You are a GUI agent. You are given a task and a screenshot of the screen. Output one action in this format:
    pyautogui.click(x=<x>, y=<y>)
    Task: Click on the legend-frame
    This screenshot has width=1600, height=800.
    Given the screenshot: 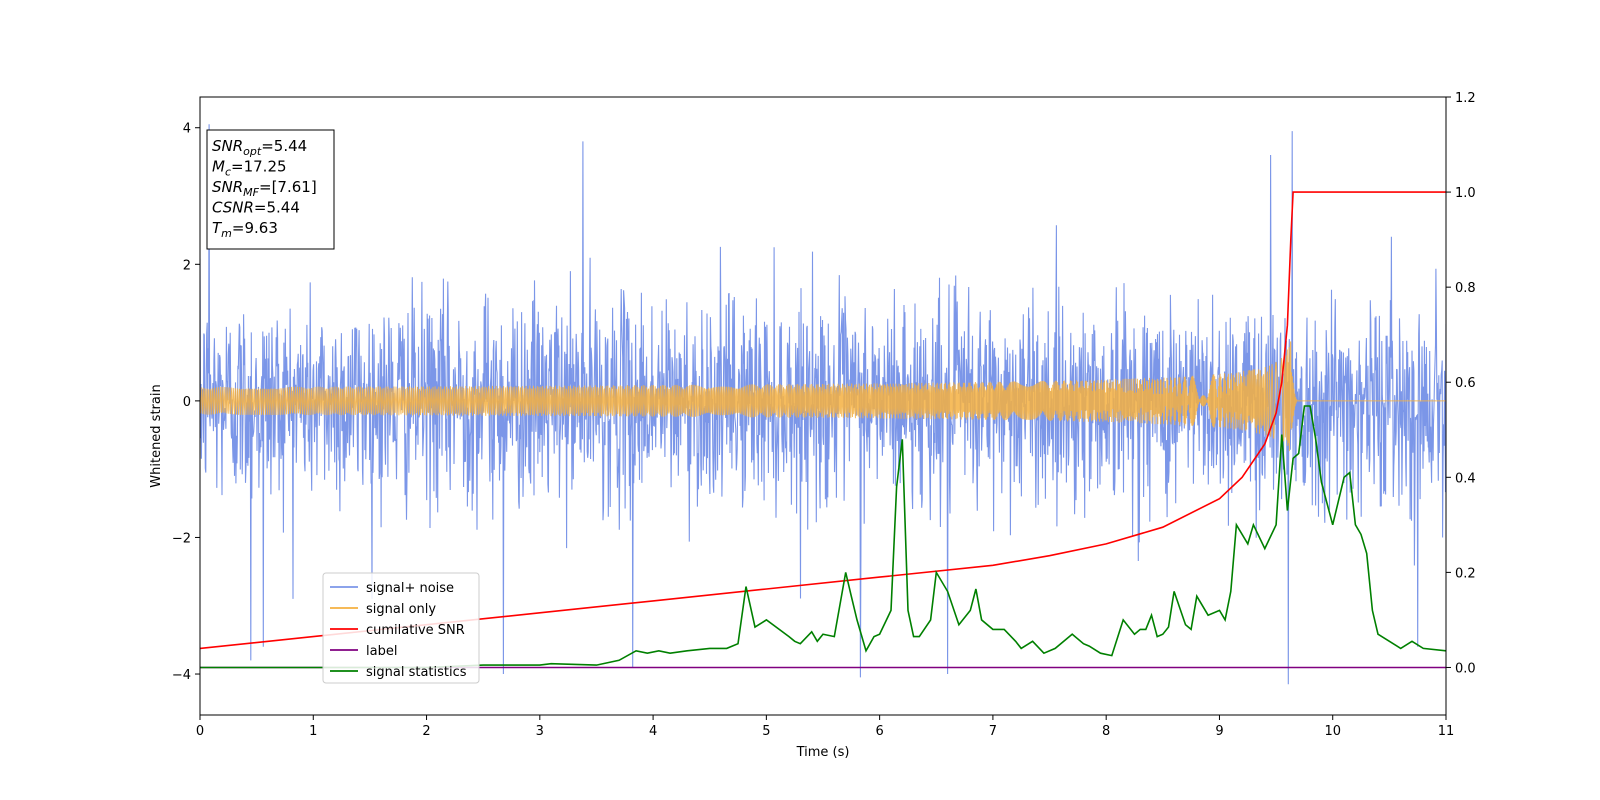 What is the action you would take?
    pyautogui.click(x=401, y=628)
    